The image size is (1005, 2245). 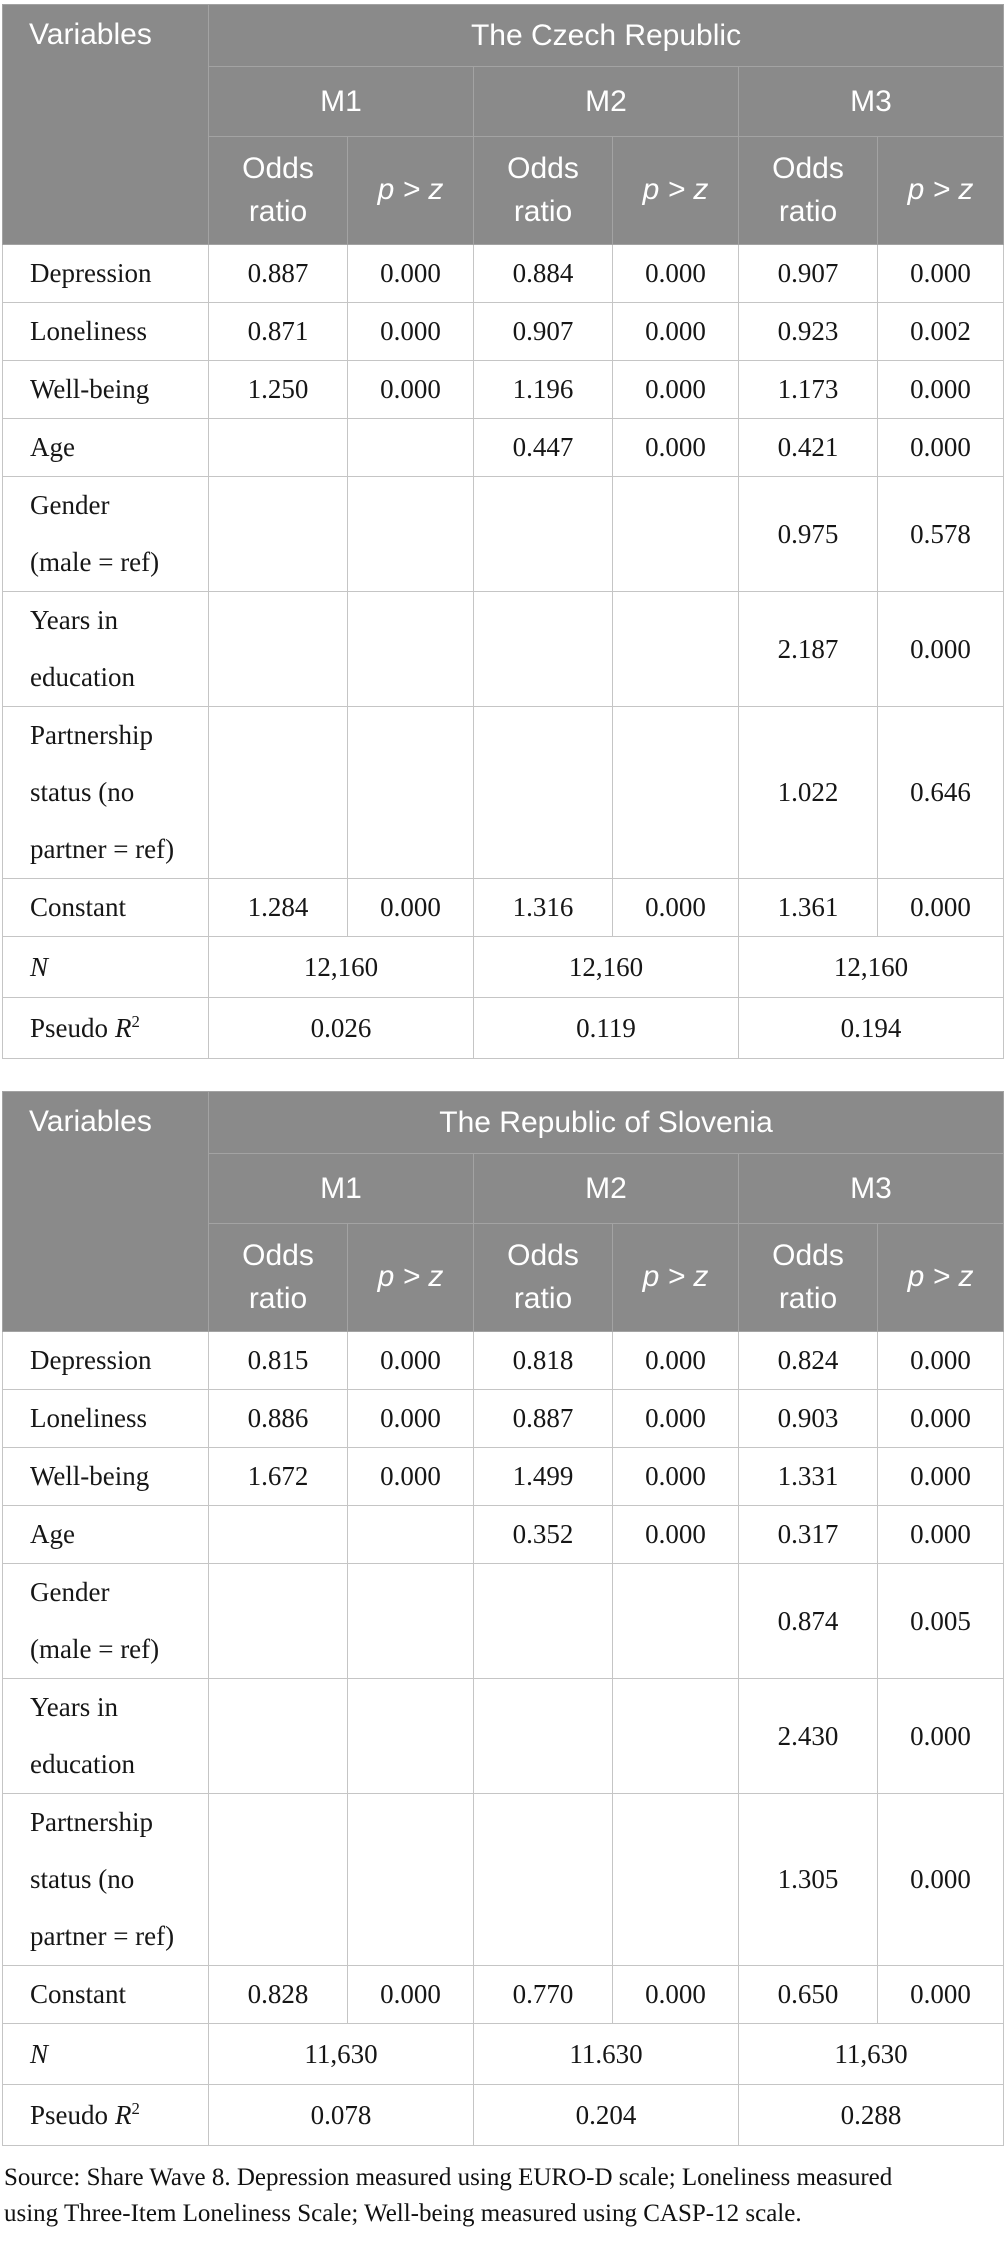 I want to click on cell-value: 1.196, so click(x=543, y=389).